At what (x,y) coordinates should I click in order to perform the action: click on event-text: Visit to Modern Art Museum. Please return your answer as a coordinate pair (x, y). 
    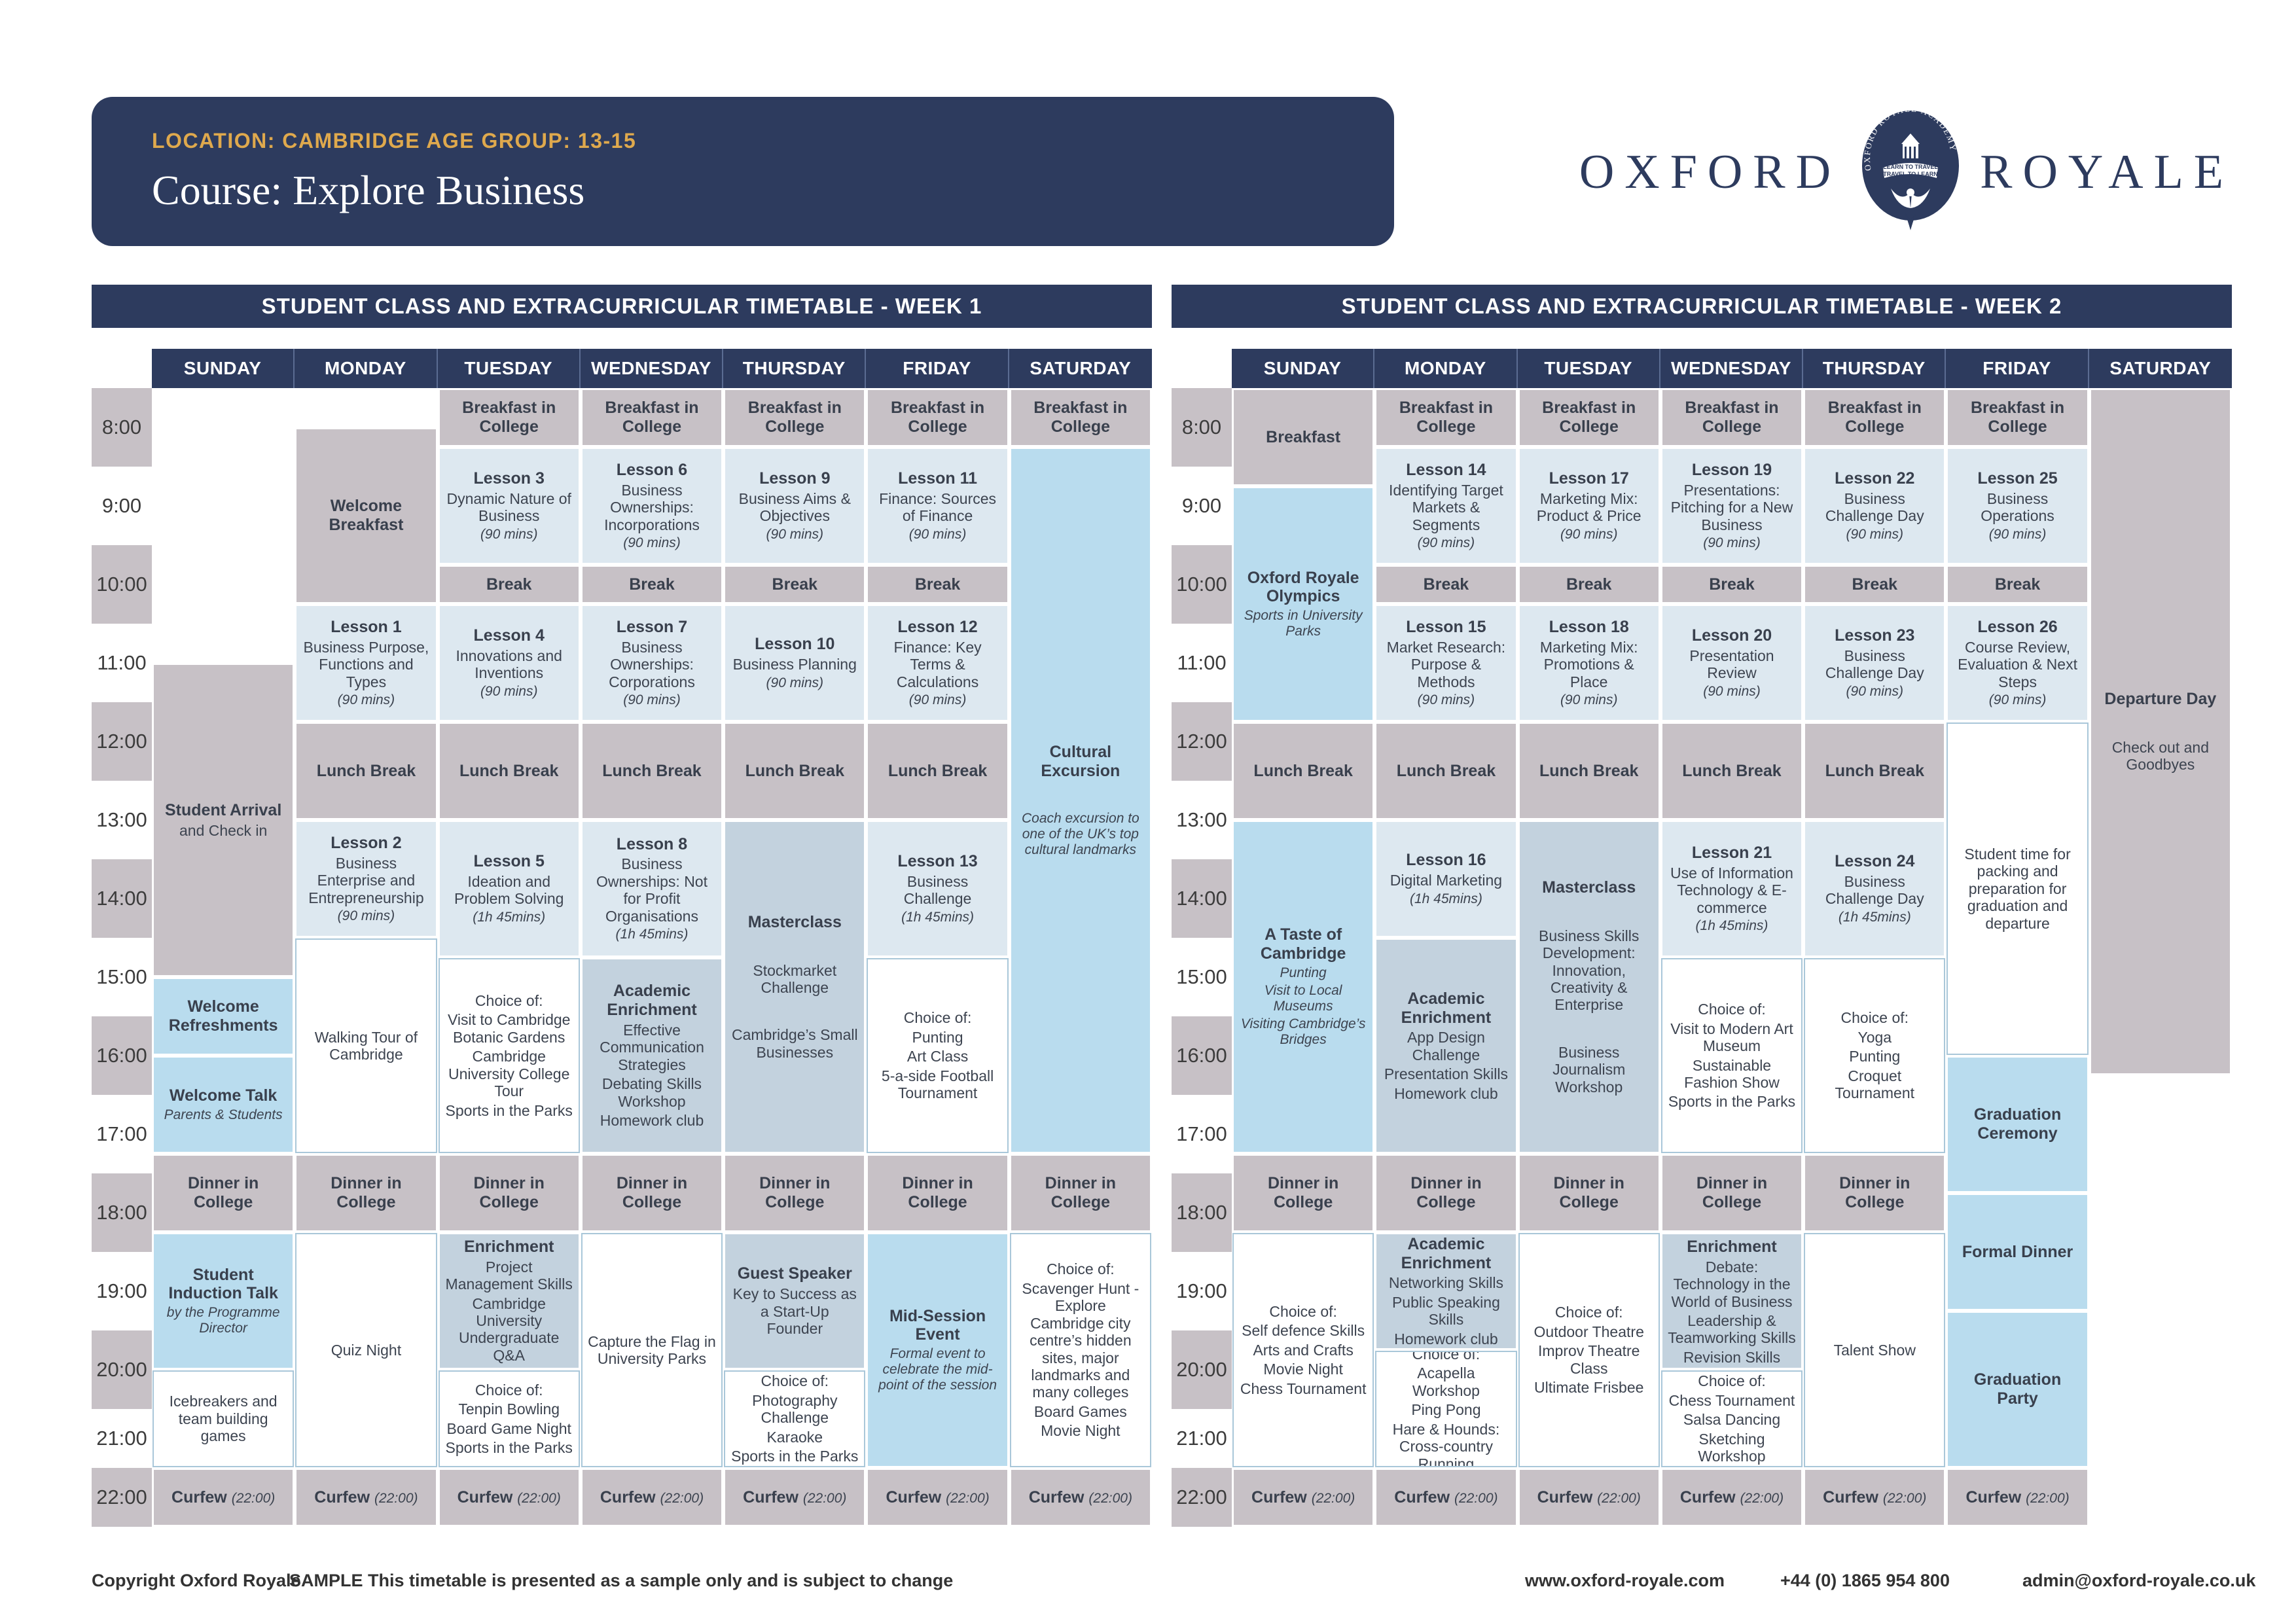
    Looking at the image, I should click on (1731, 1037).